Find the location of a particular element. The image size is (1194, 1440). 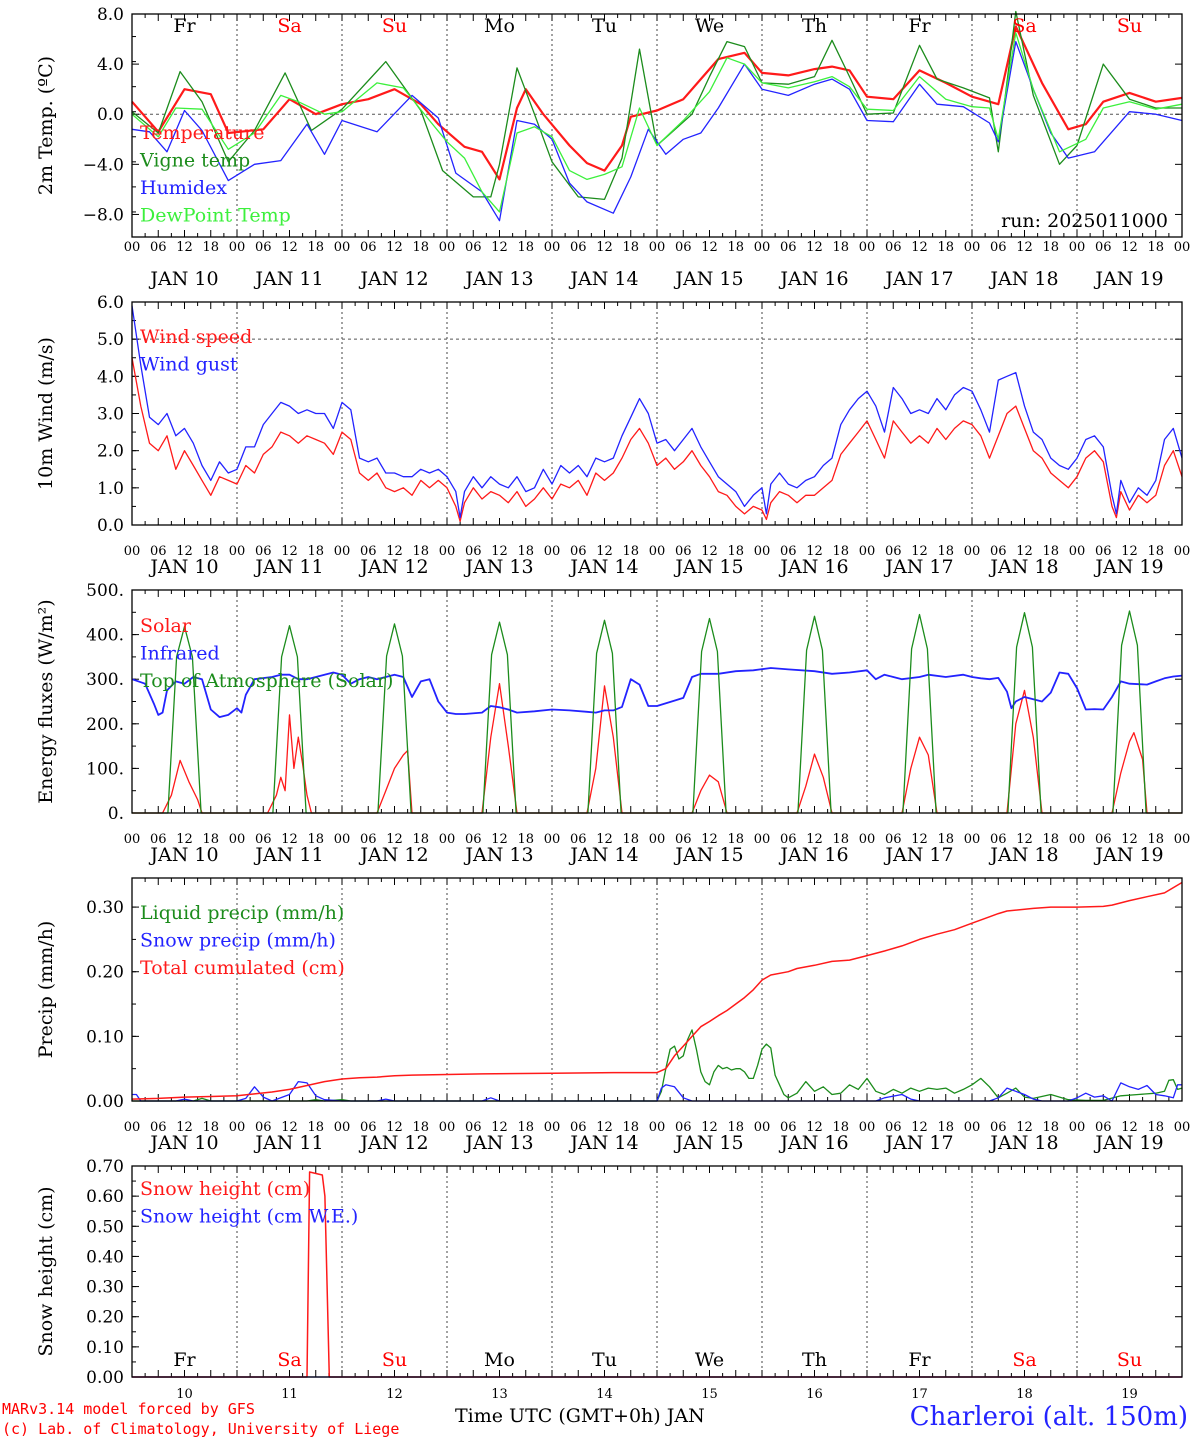

y-axis-title: 2m Temp. (ºC) is located at coordinates (46, 125).